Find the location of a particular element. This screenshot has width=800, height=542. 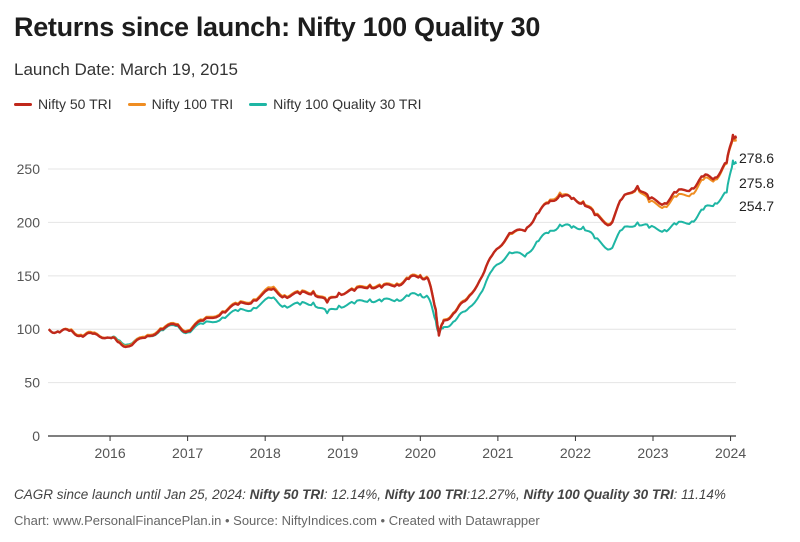

end-label-nifty-100: 275.8 is located at coordinates (756, 183).